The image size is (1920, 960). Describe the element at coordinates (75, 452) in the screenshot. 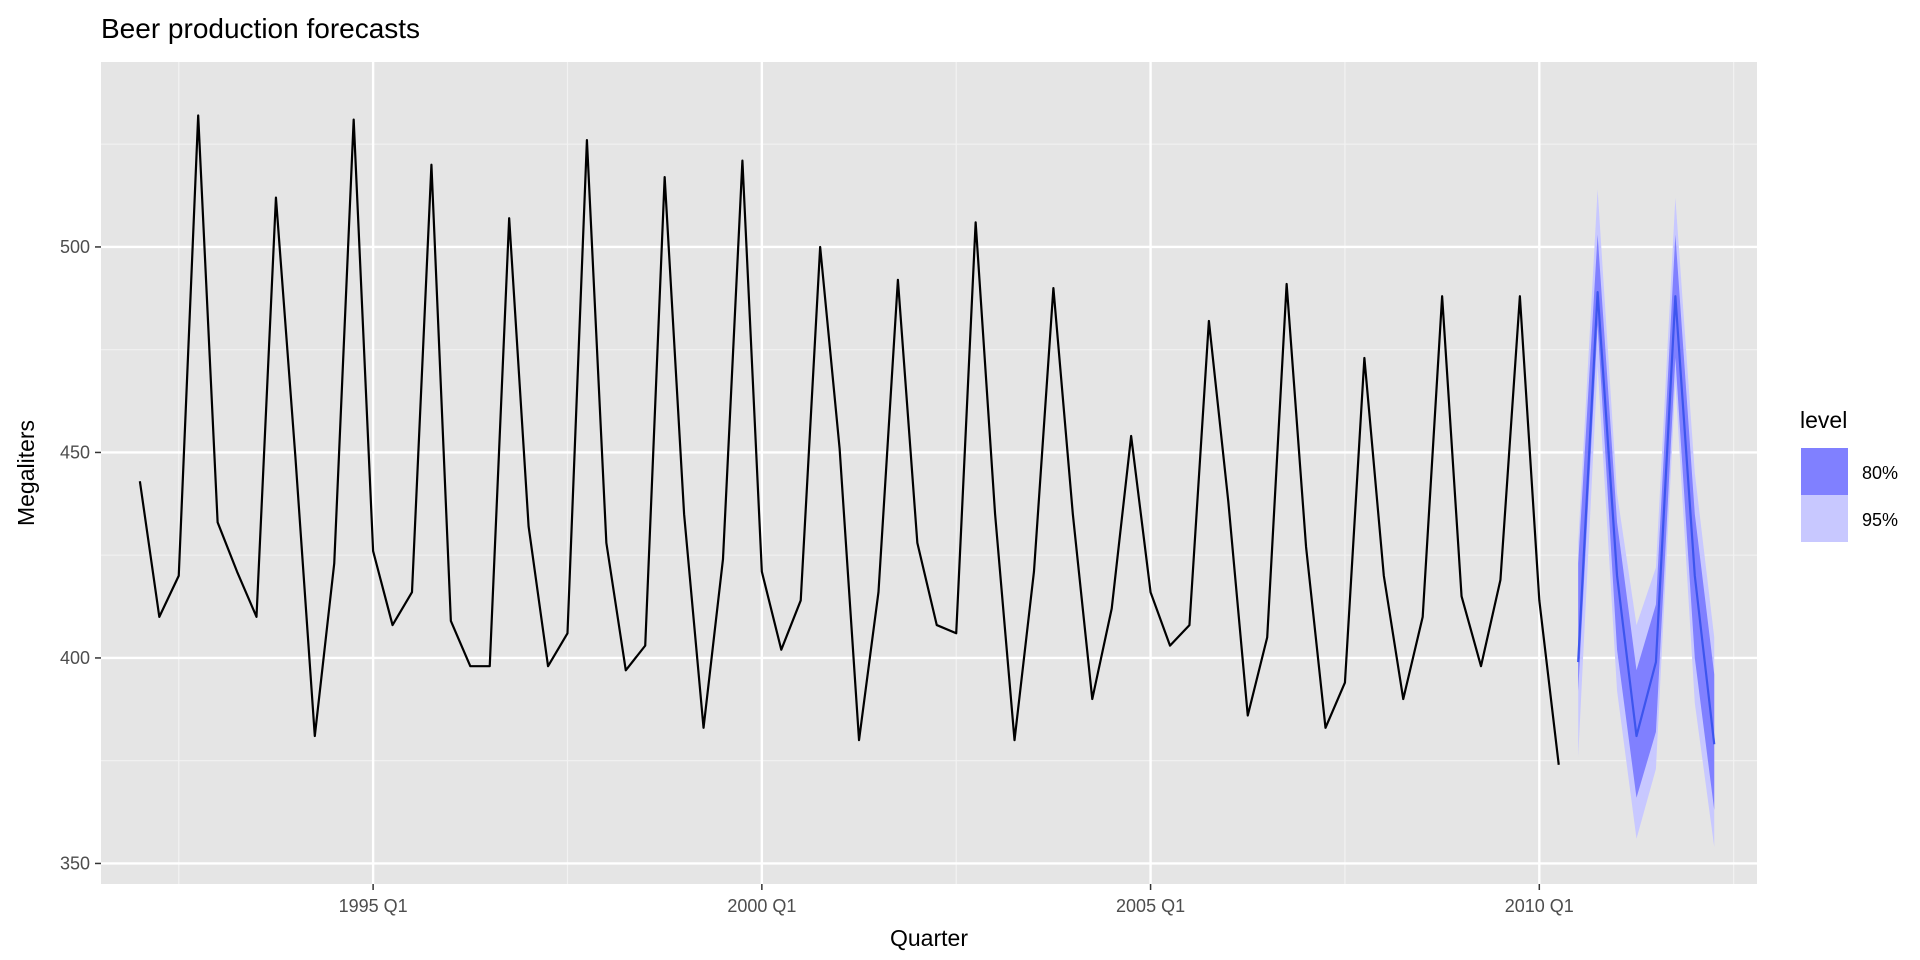

I see `y-tick-label: 450` at that location.